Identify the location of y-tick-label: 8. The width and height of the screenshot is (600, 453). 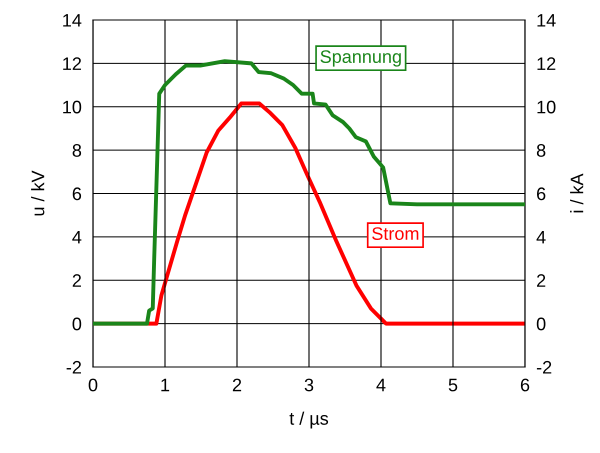
(77, 150).